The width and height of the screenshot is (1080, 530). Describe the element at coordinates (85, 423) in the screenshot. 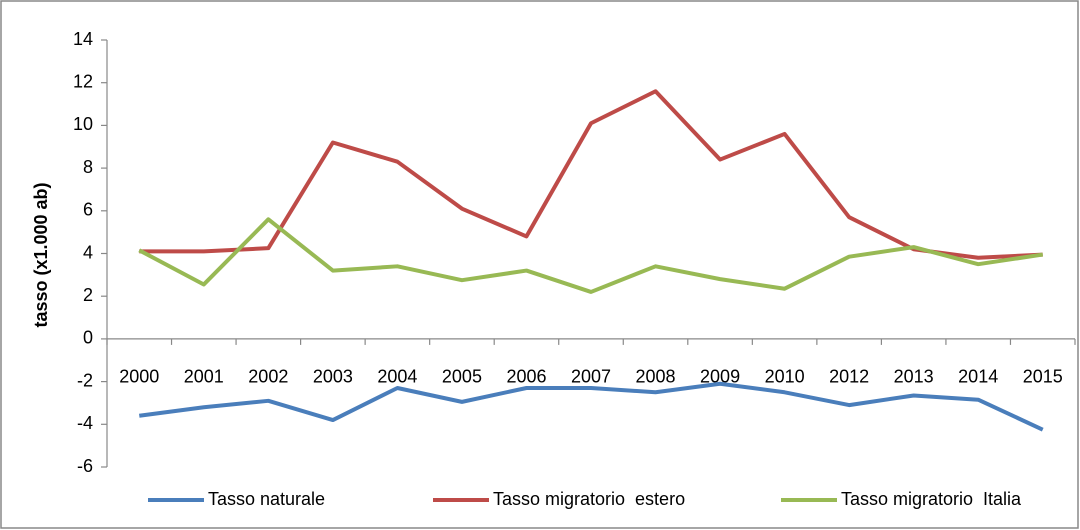

I see `y-tick-label: -4` at that location.